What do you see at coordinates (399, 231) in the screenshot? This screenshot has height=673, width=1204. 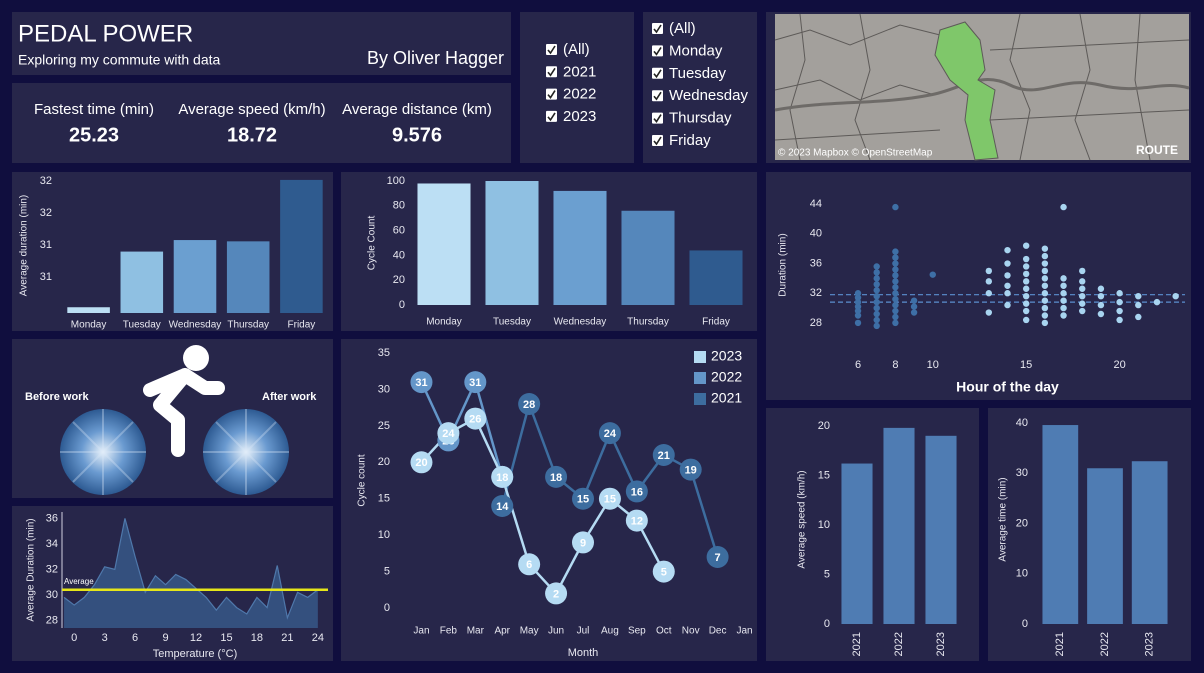 I see `y-tick-label: 60` at bounding box center [399, 231].